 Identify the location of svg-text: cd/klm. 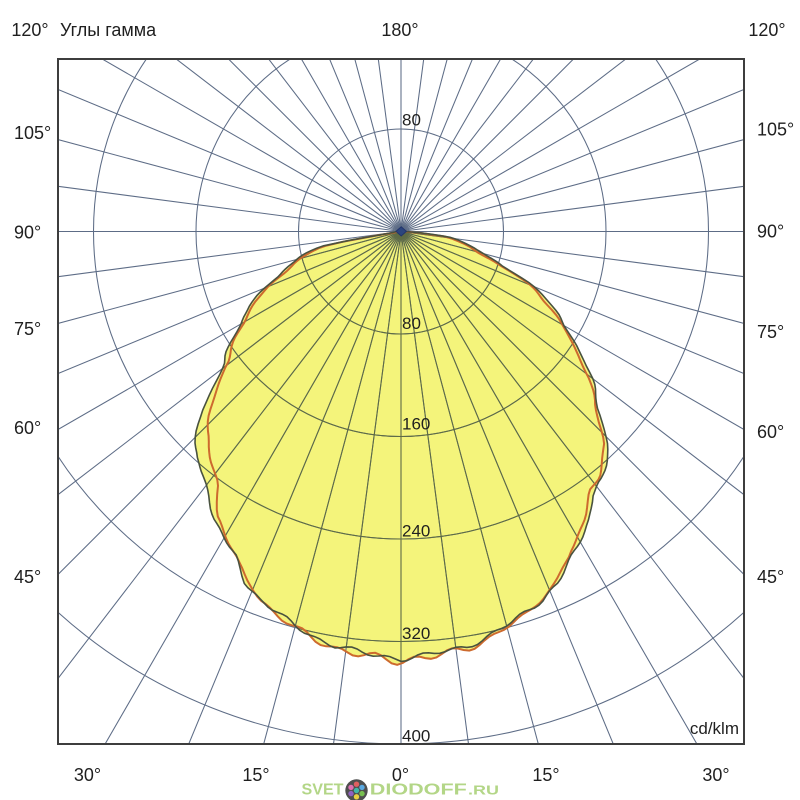
(714, 728).